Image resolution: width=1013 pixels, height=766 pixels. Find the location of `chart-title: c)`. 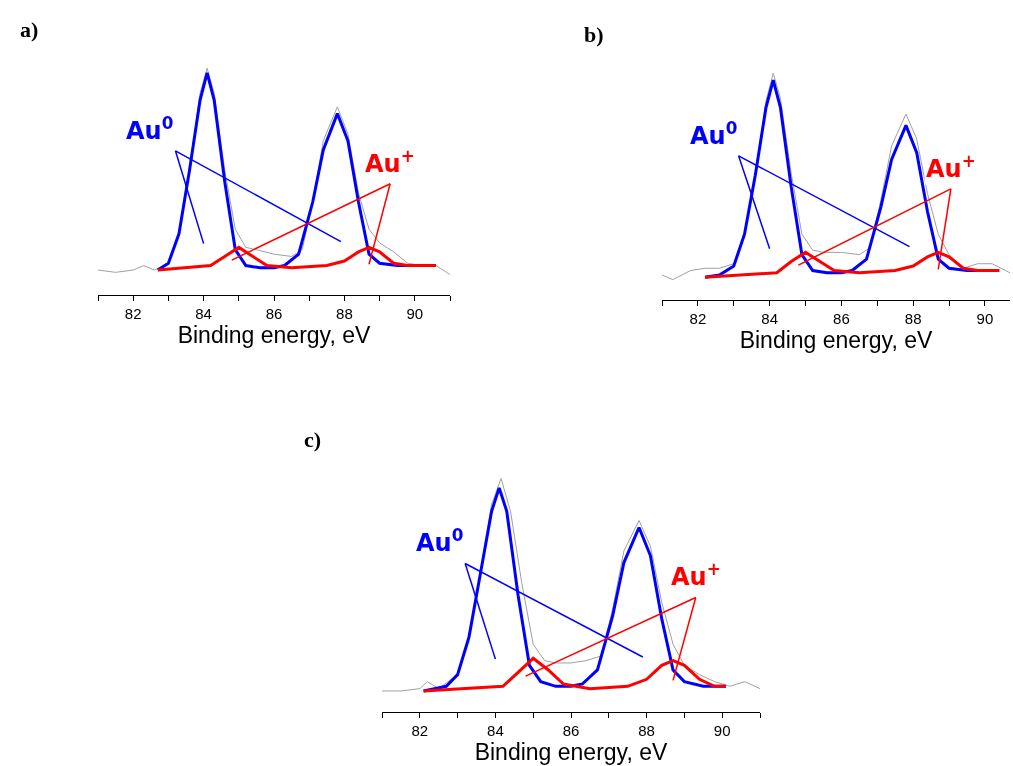

chart-title: c) is located at coordinates (313, 439).